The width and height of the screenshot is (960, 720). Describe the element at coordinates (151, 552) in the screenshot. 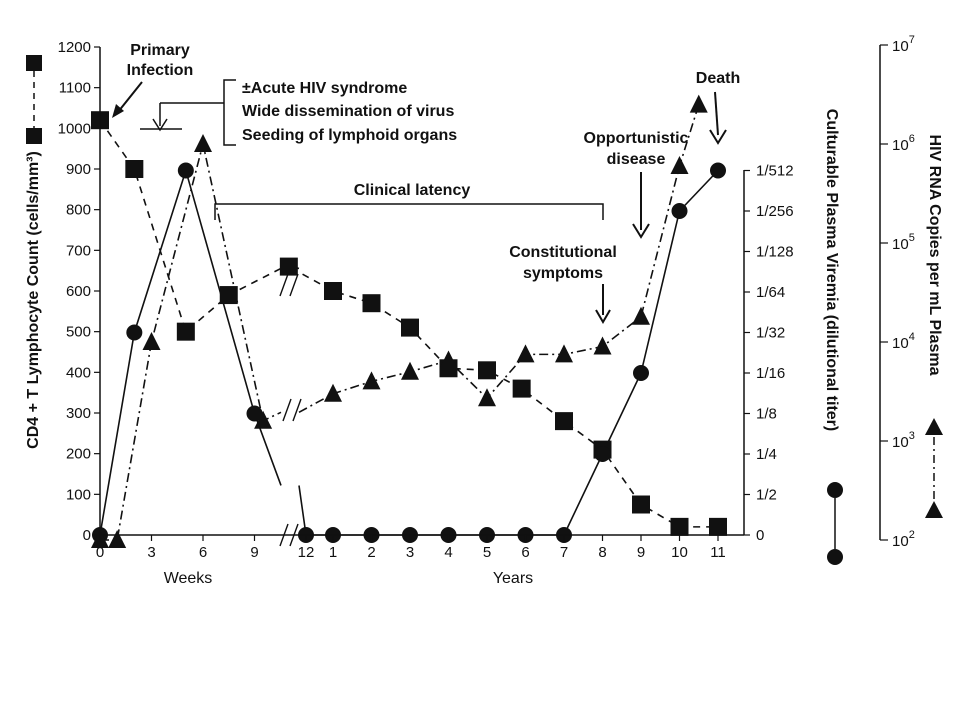

I see `x-week-tick-label: 3` at that location.